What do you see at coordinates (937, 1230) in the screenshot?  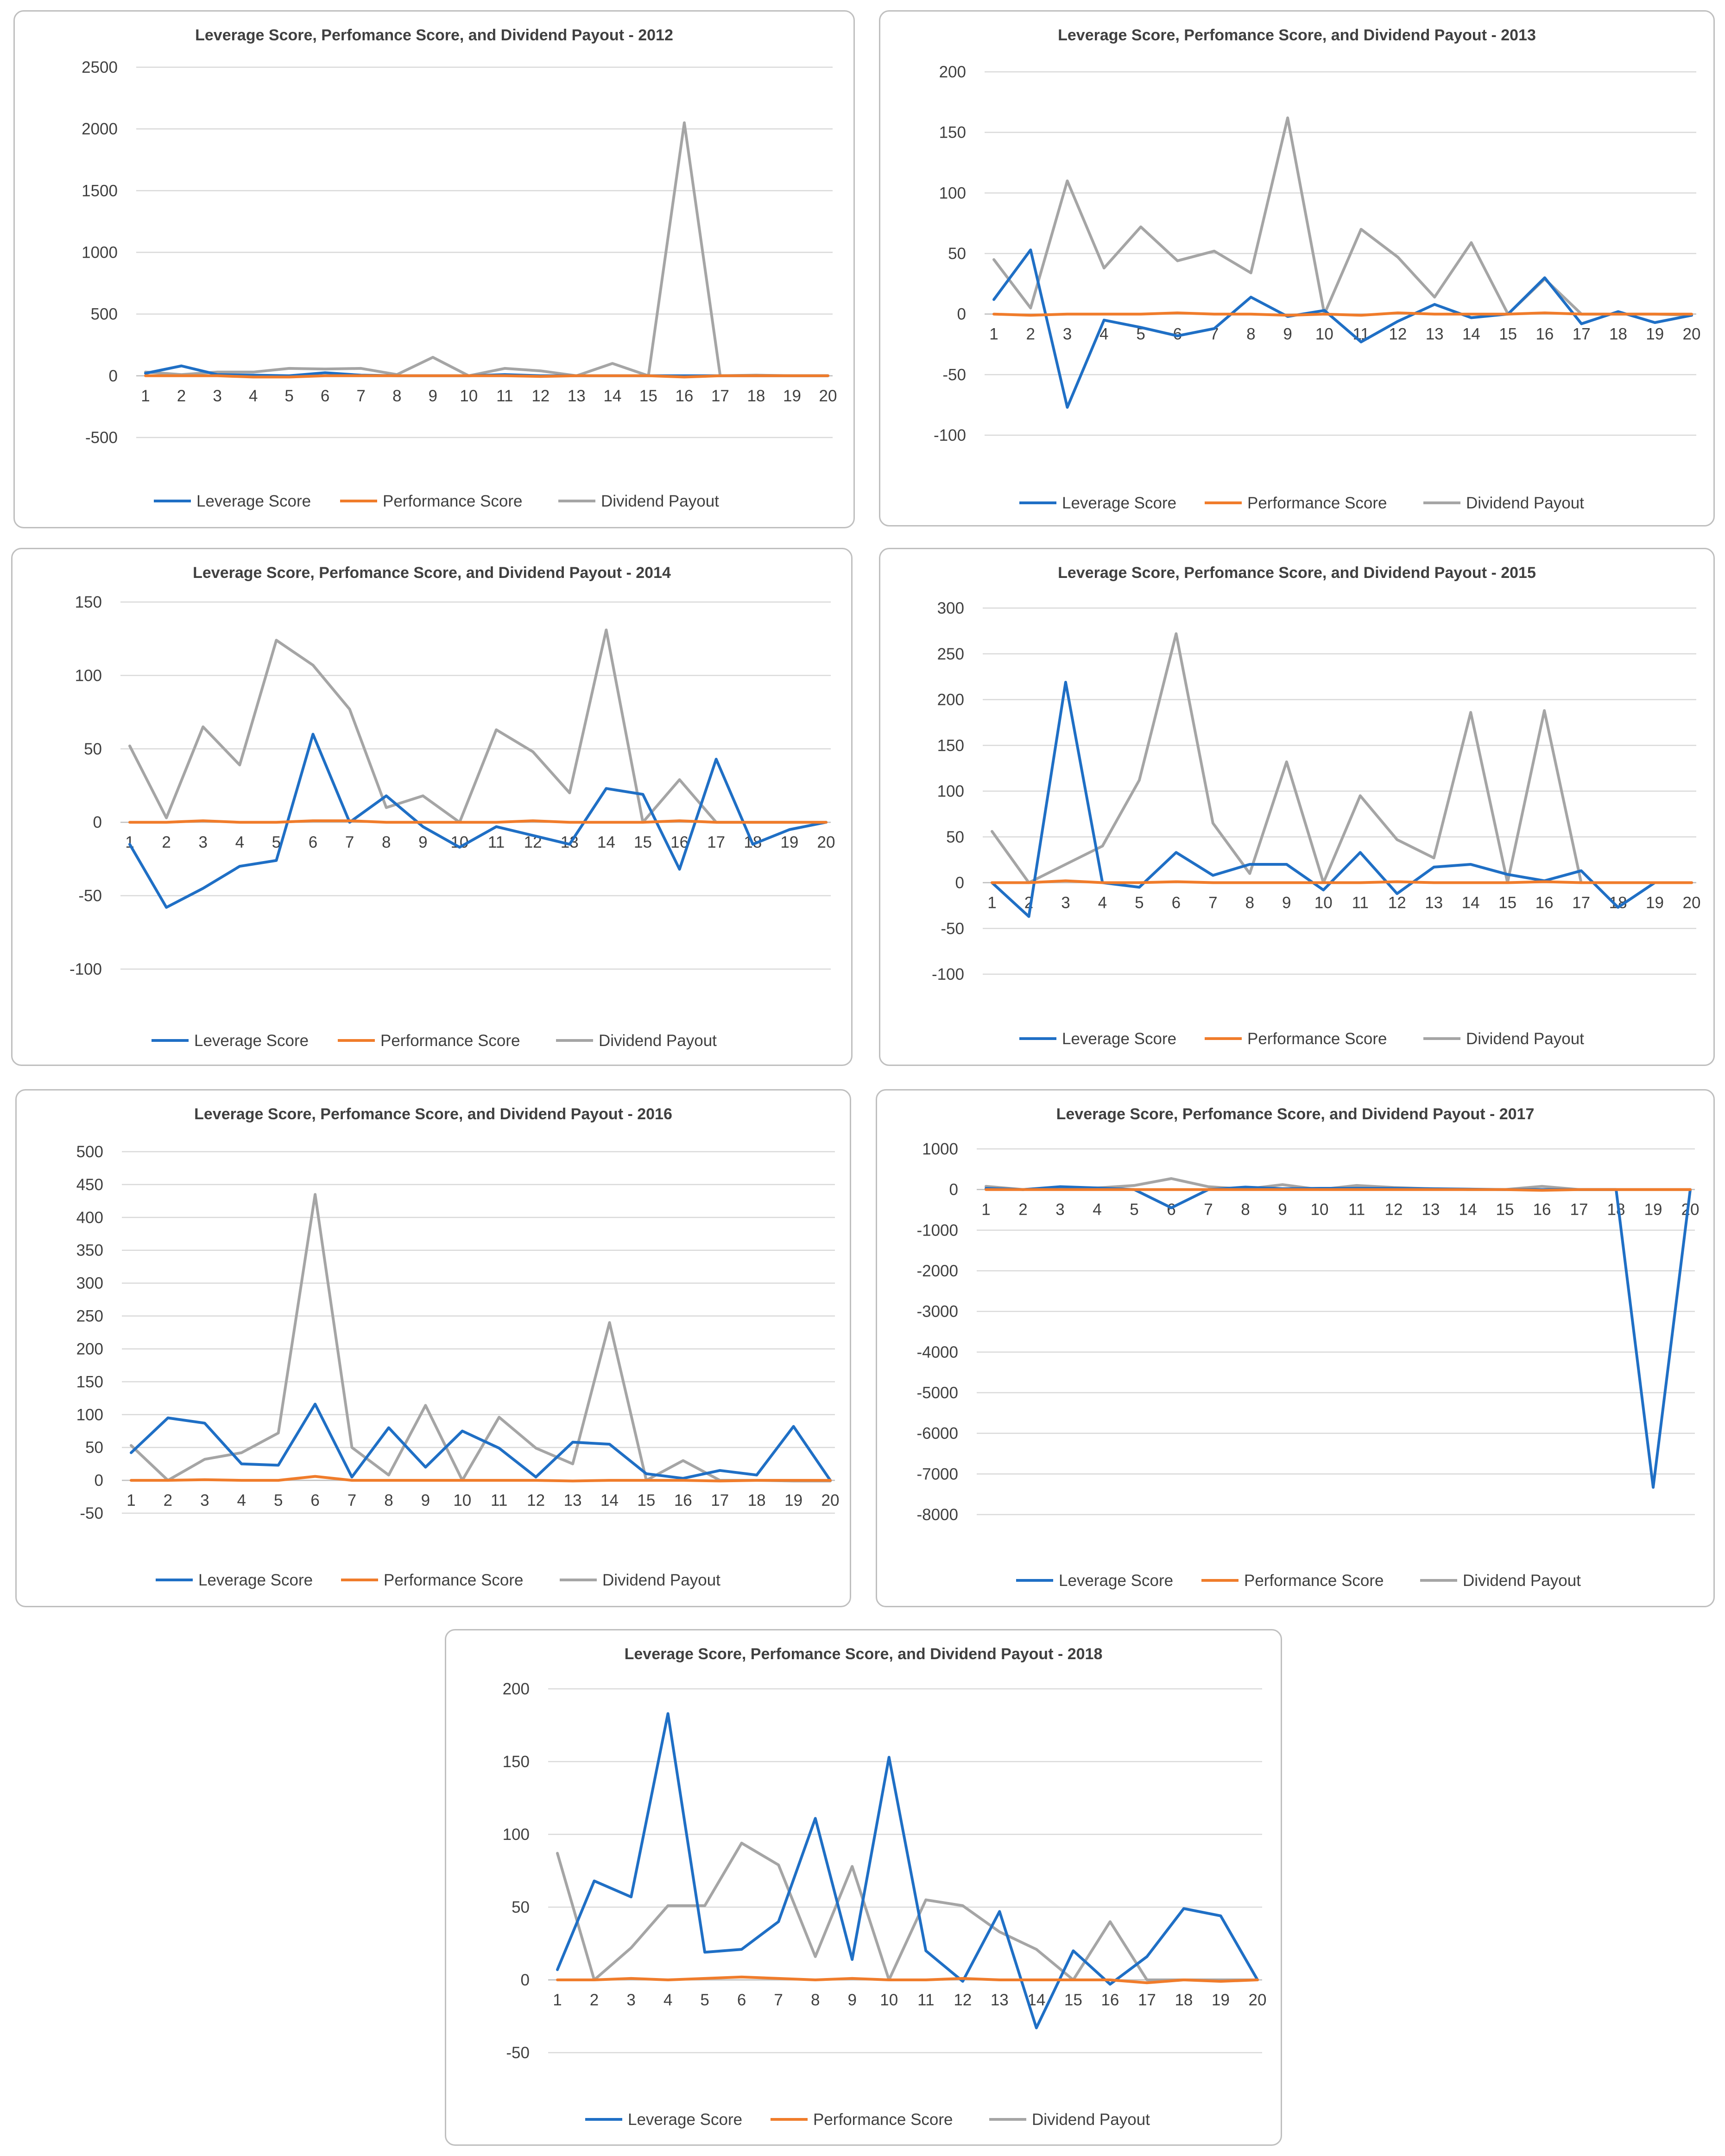 I see `y-tick-label: -1000` at bounding box center [937, 1230].